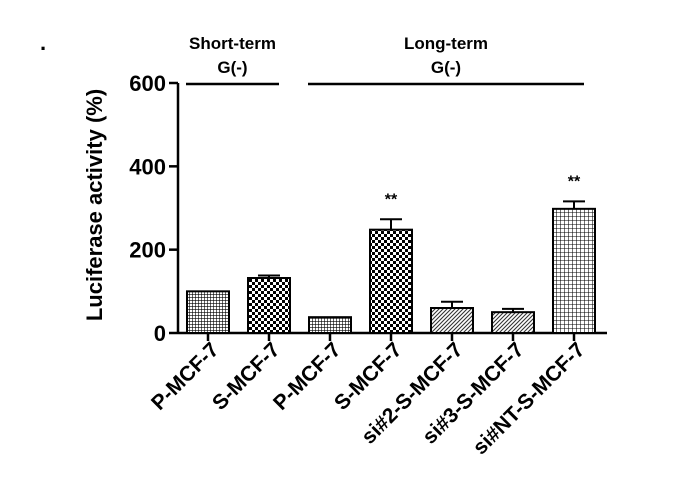 The width and height of the screenshot is (690, 499). I want to click on y-tick-label: 400, so click(147, 166).